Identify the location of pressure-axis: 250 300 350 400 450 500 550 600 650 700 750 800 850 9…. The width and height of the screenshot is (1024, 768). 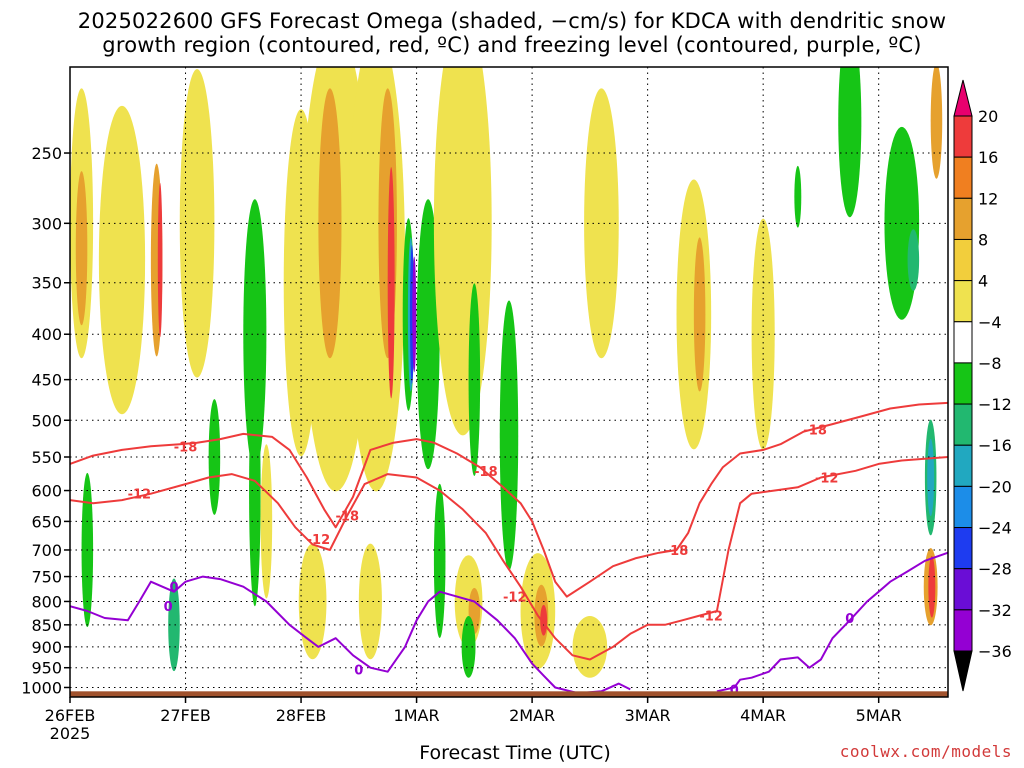
(45, 420).